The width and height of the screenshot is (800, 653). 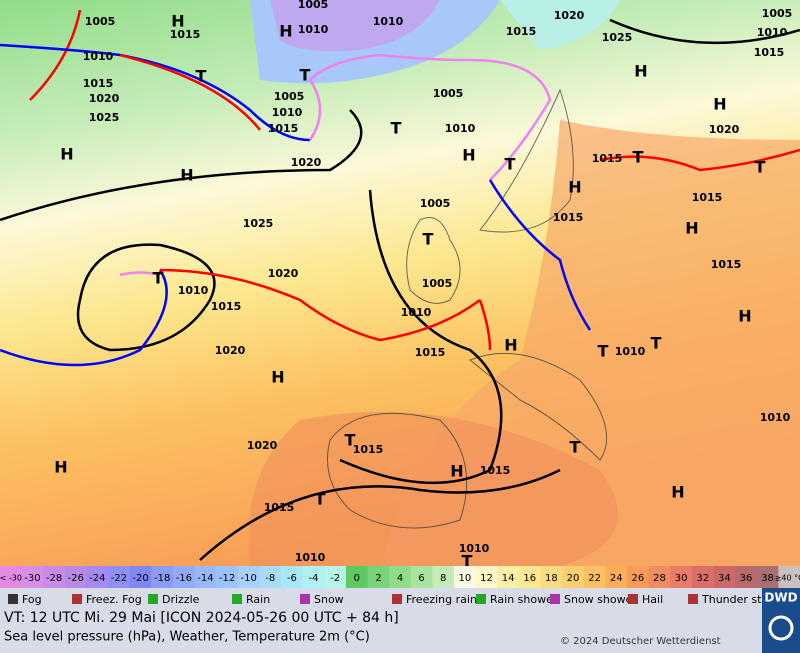 I want to click on logo-box, so click(x=781, y=620).